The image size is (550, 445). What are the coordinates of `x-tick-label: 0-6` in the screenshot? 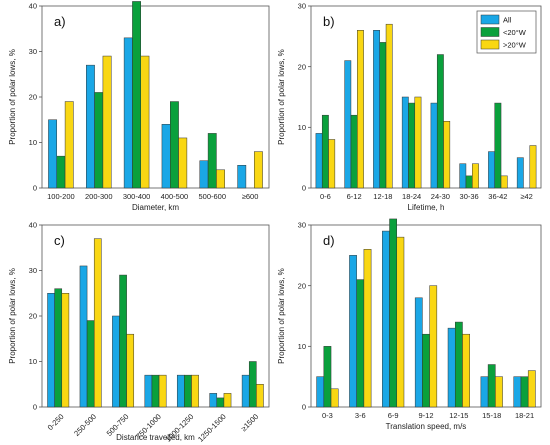 It's located at (325, 196).